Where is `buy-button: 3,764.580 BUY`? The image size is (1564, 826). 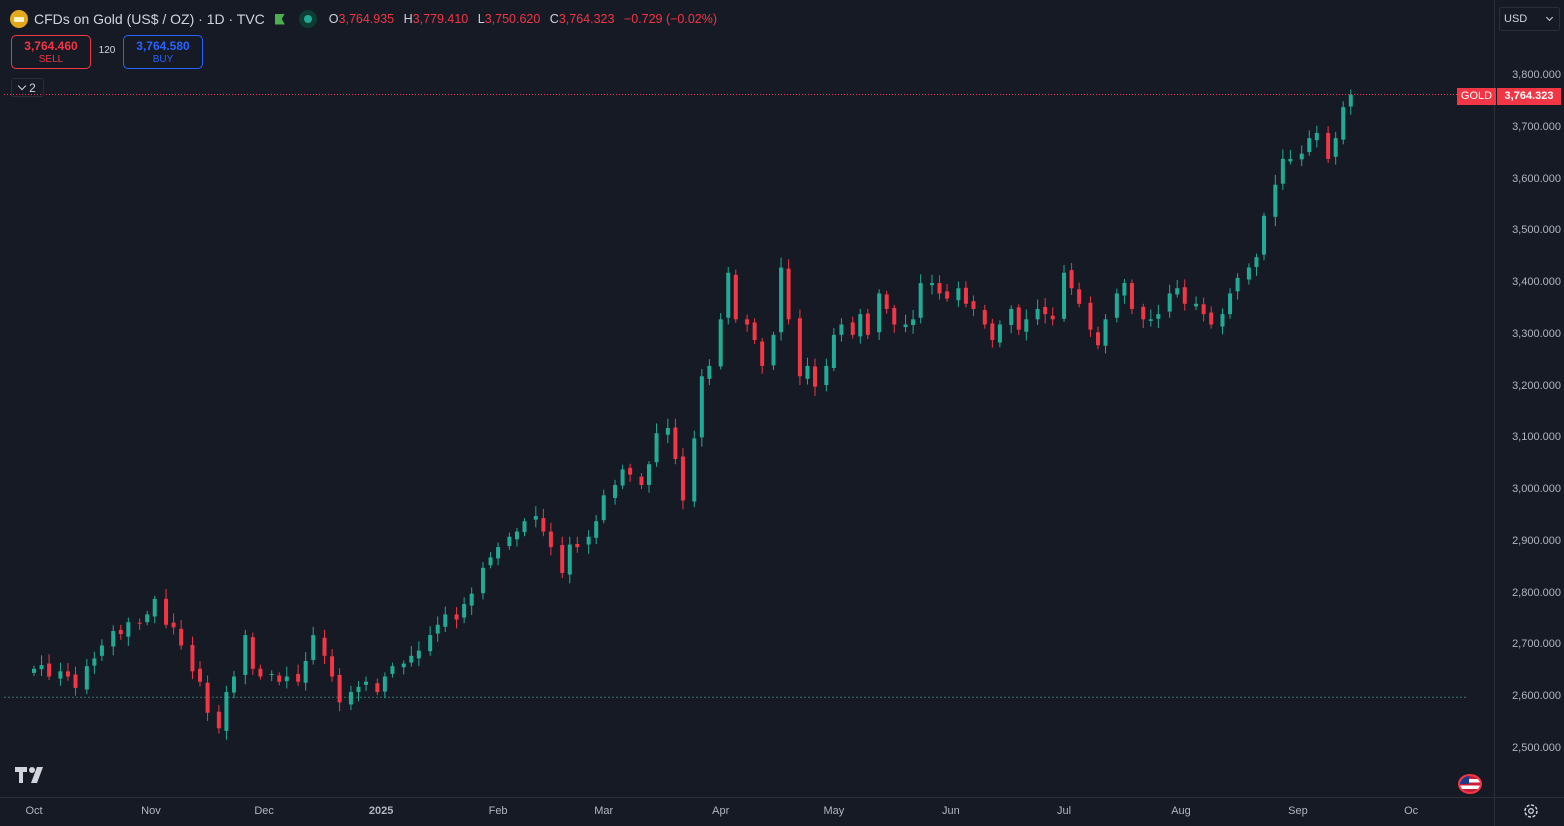
buy-button: 3,764.580 BUY is located at coordinates (163, 52).